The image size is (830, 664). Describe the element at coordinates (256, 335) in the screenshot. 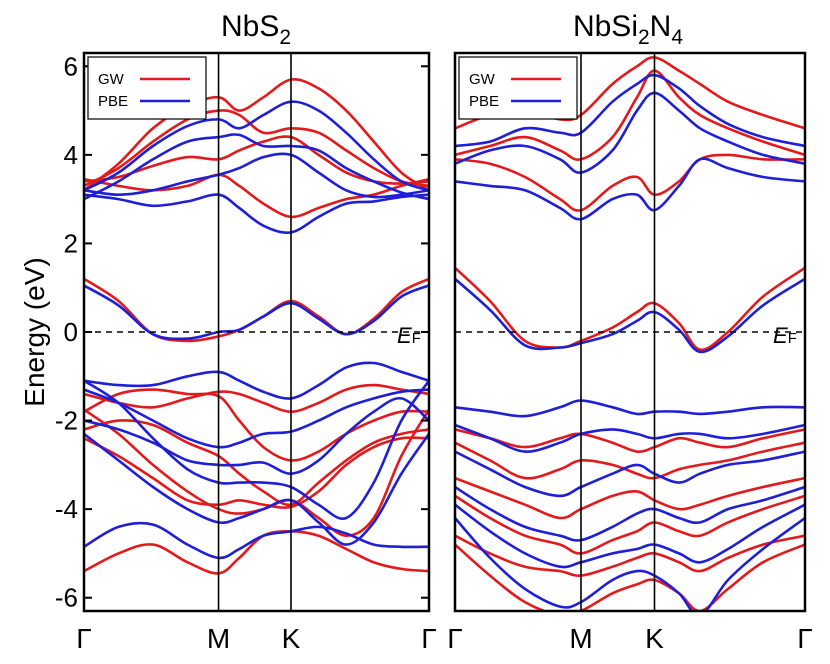

I see `panel-left-fermi: EF` at that location.